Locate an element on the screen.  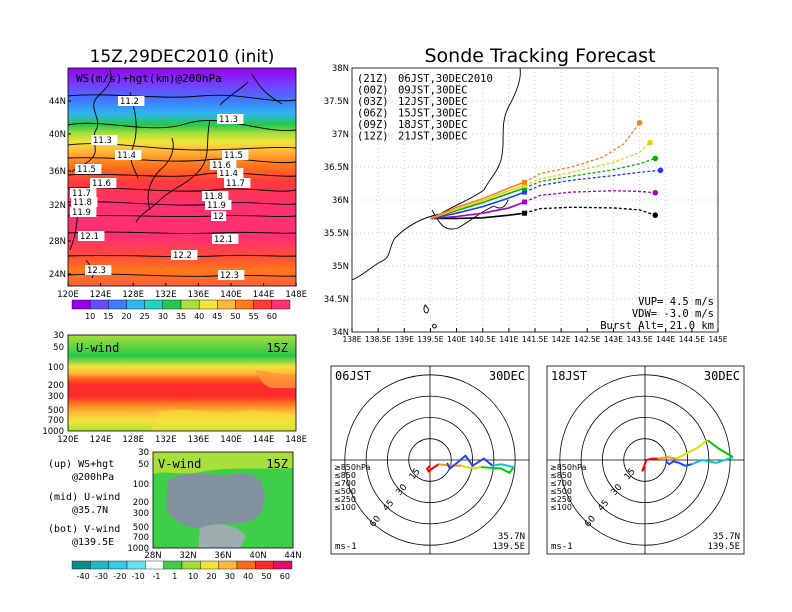
hodograph-unit: ms-1 is located at coordinates (346, 547).